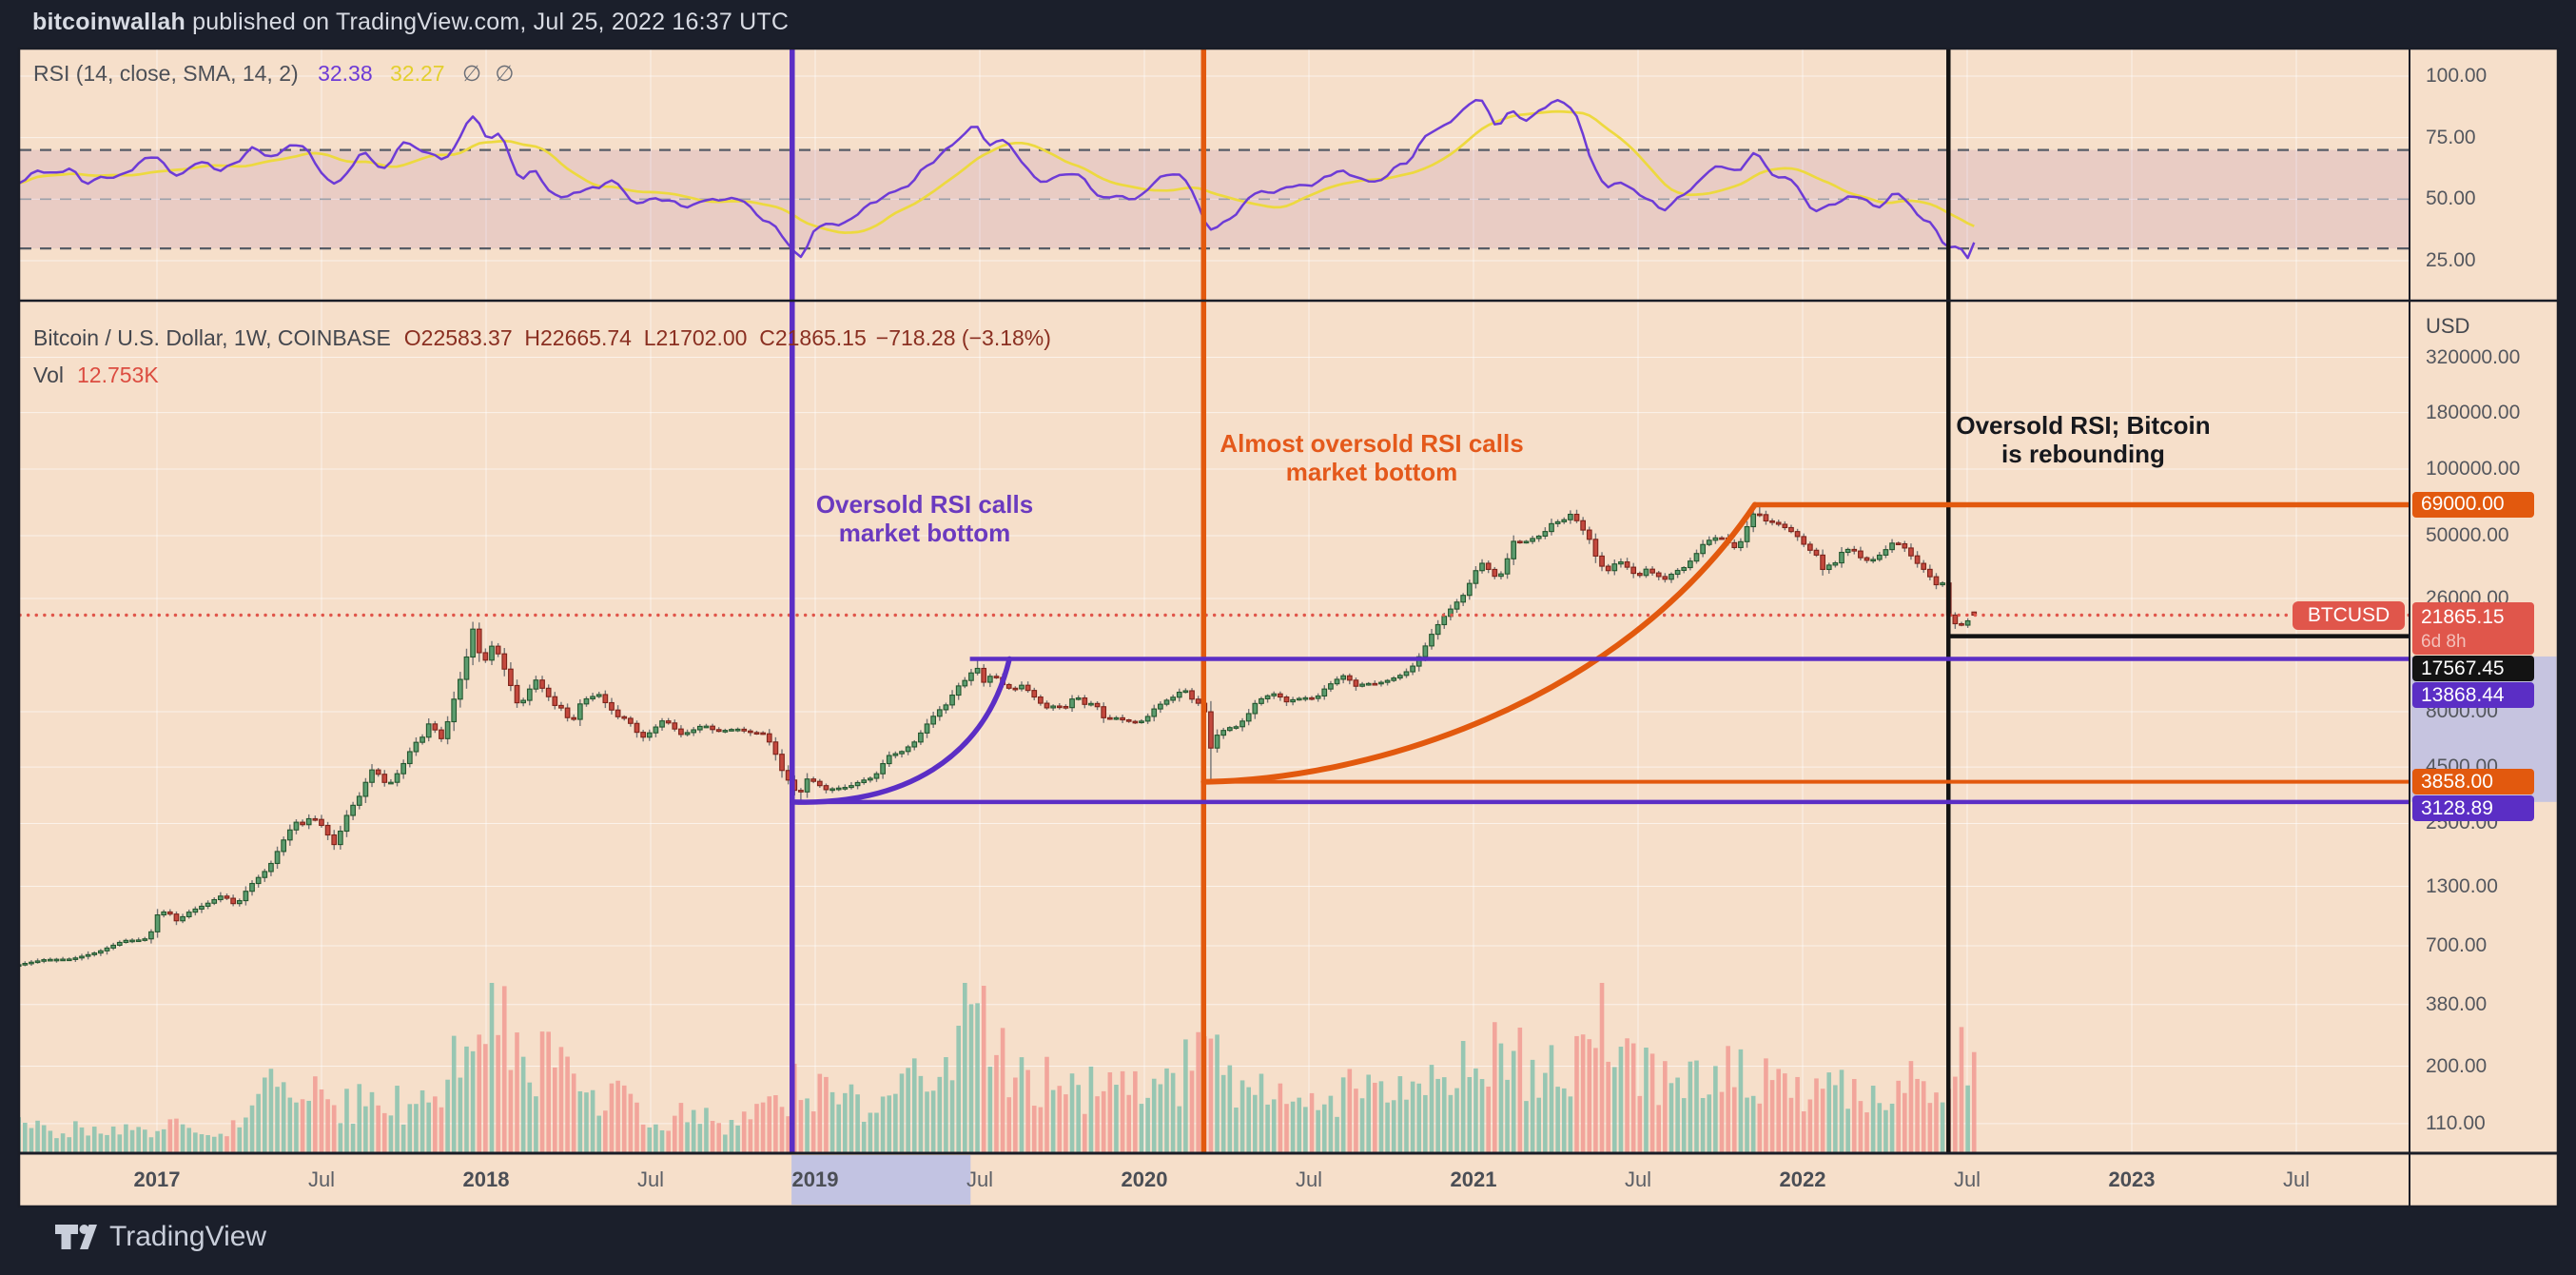  Describe the element at coordinates (1473, 1179) in the screenshot. I see `time-axis-tick: 2021` at that location.